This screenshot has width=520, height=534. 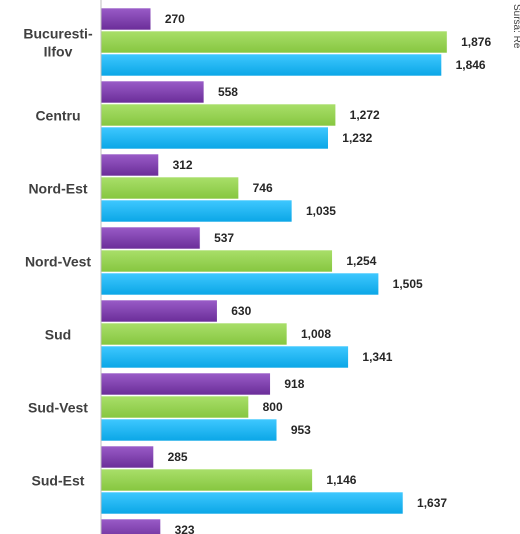 What do you see at coordinates (408, 284) in the screenshot?
I see `data-label: 1,505` at bounding box center [408, 284].